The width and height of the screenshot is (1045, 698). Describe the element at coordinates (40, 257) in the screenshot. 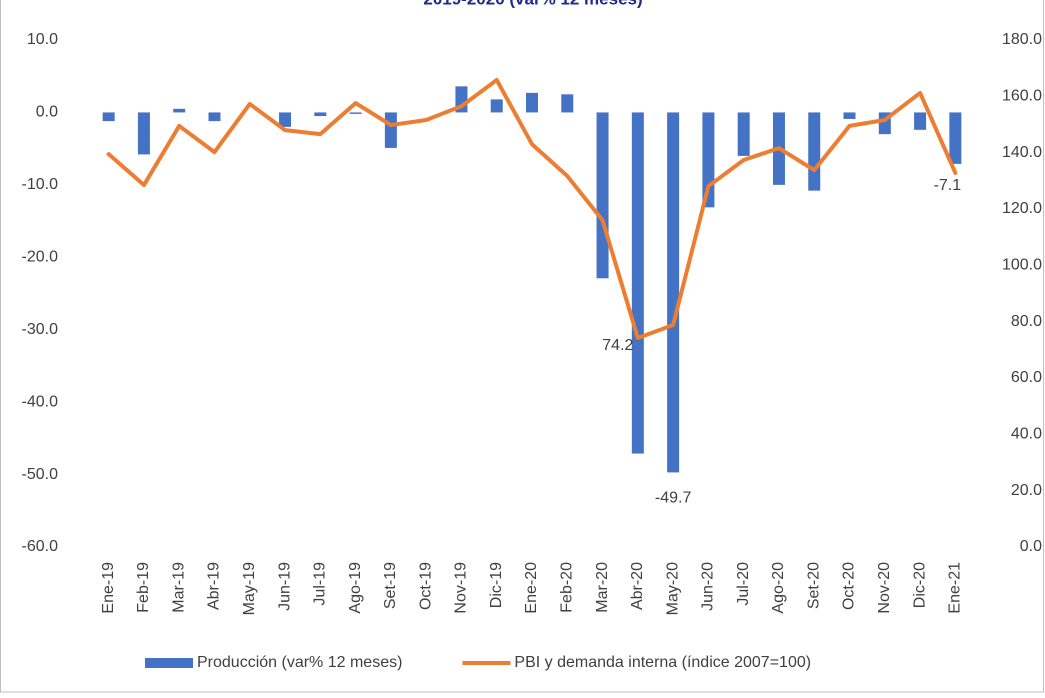

I see `y-tick-label: -20.0` at that location.